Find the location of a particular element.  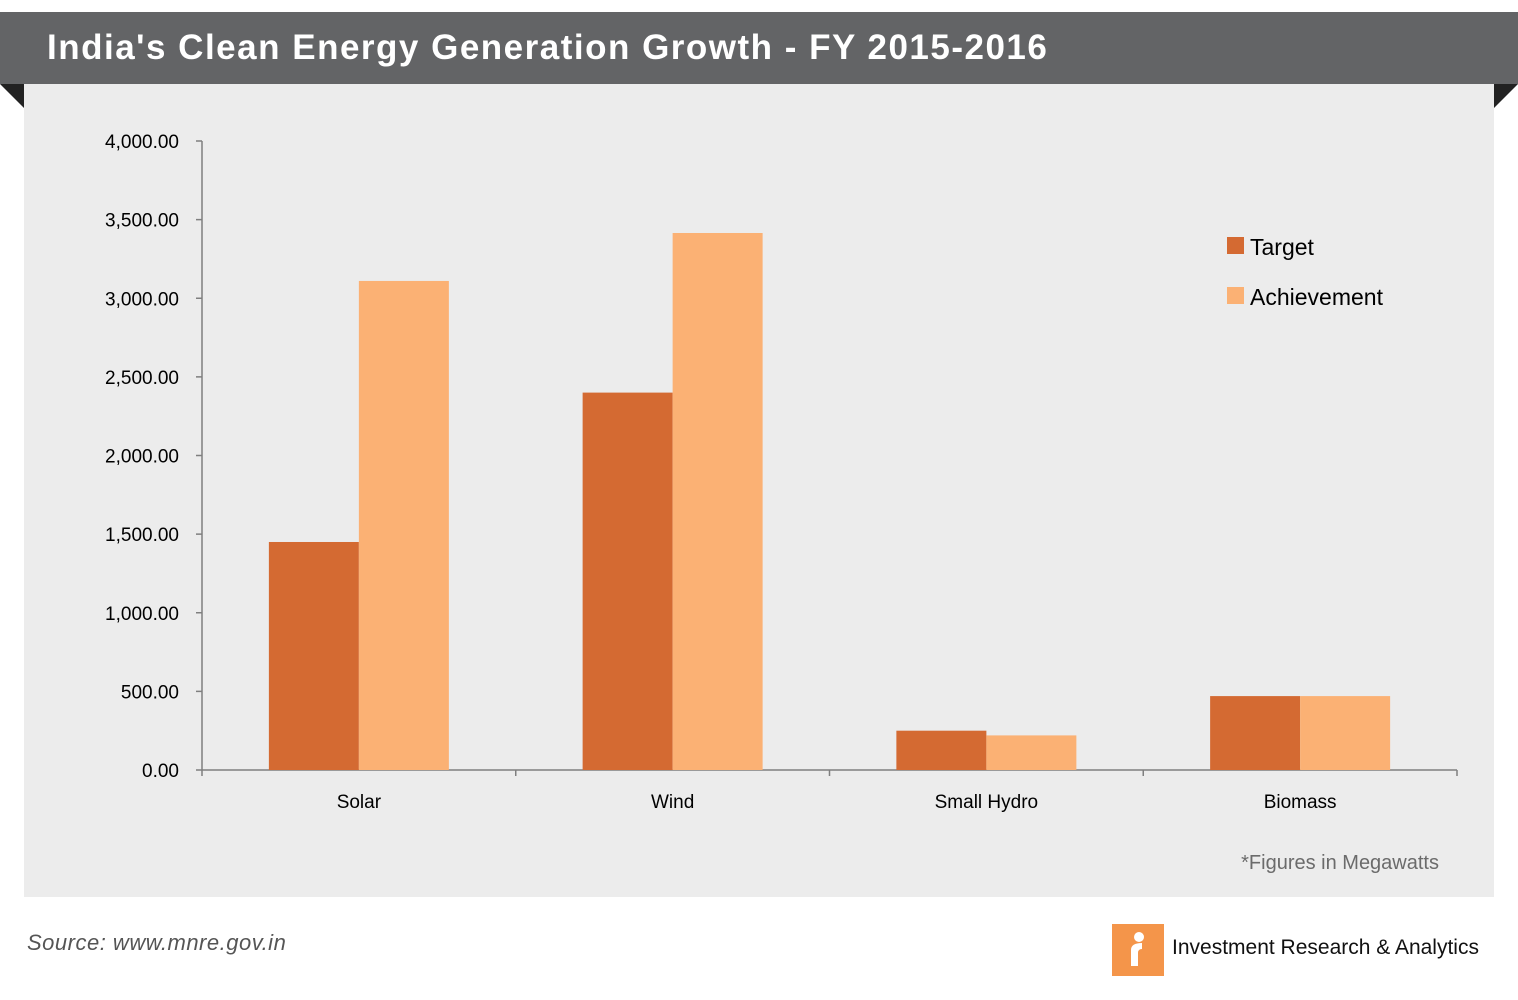

ira-logo-icon is located at coordinates (1138, 950).